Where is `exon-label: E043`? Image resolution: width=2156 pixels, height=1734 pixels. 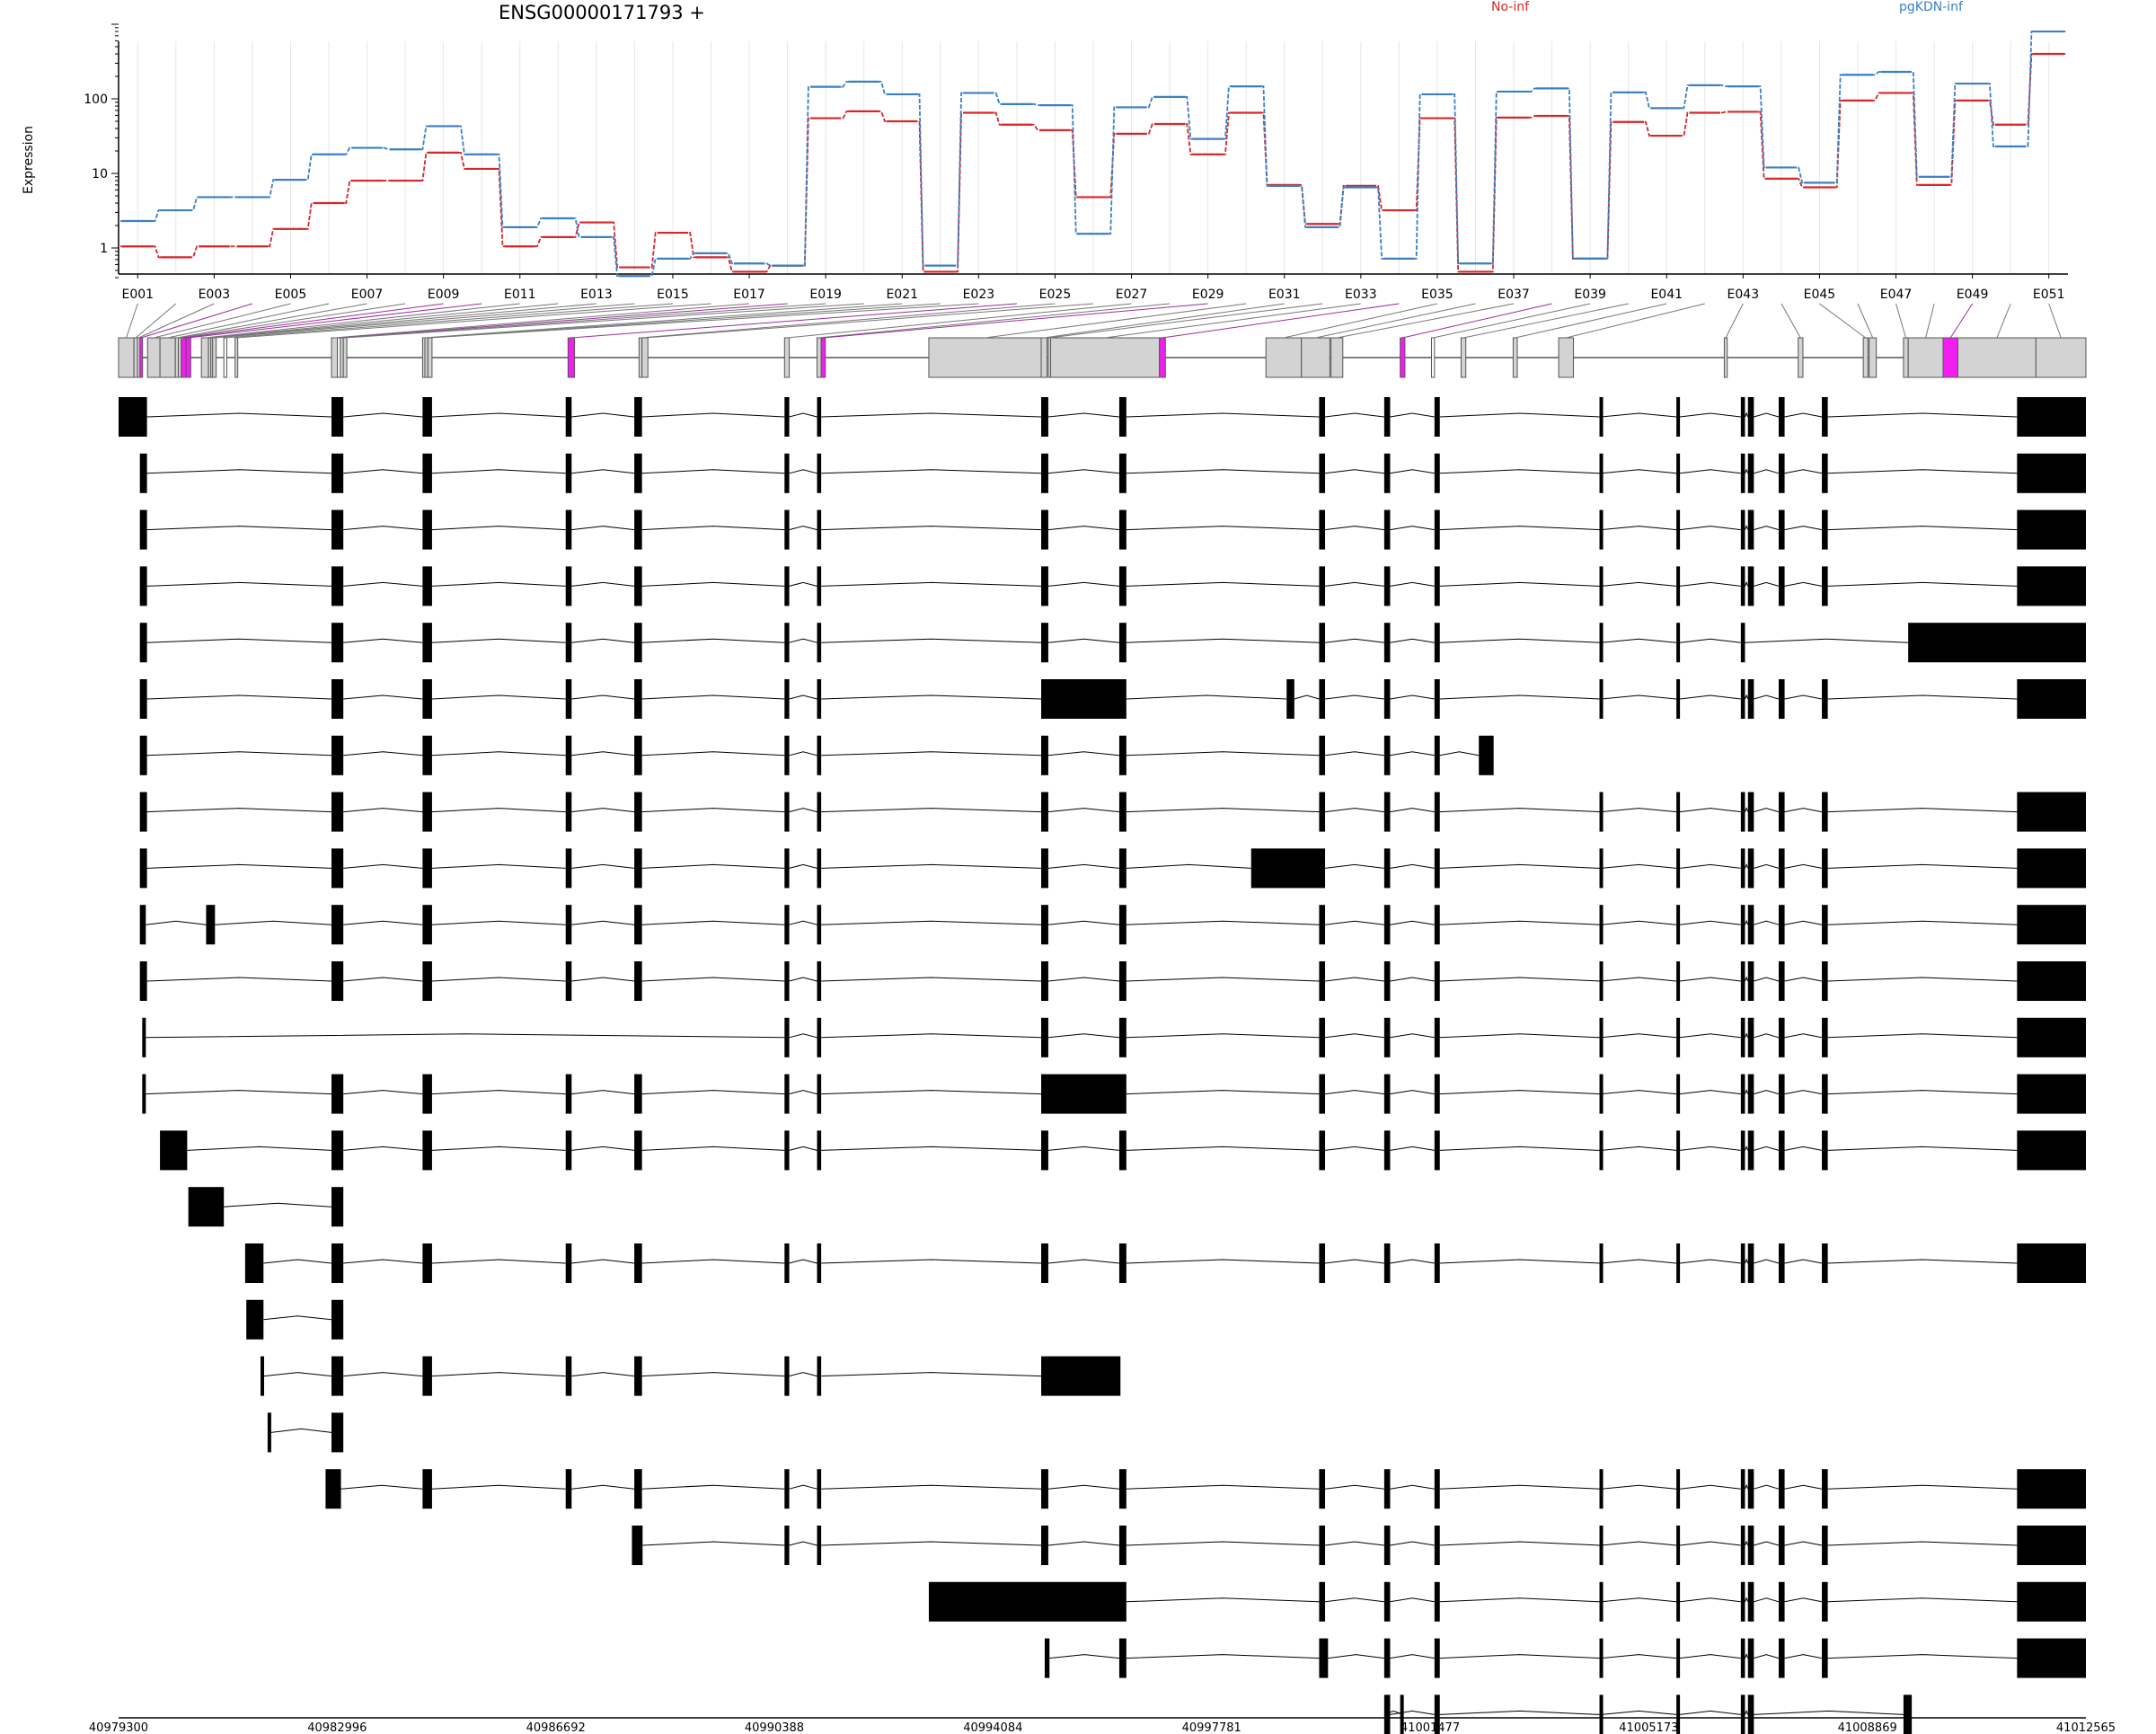
exon-label: E043 is located at coordinates (1743, 295).